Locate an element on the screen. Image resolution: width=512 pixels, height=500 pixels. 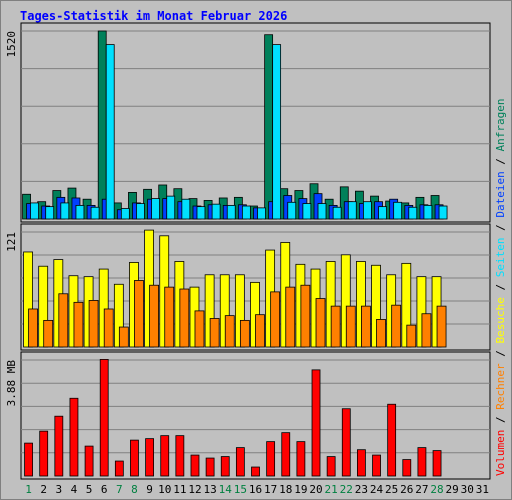
y-max-label-visits: 121 is located at coordinates (11, 242).